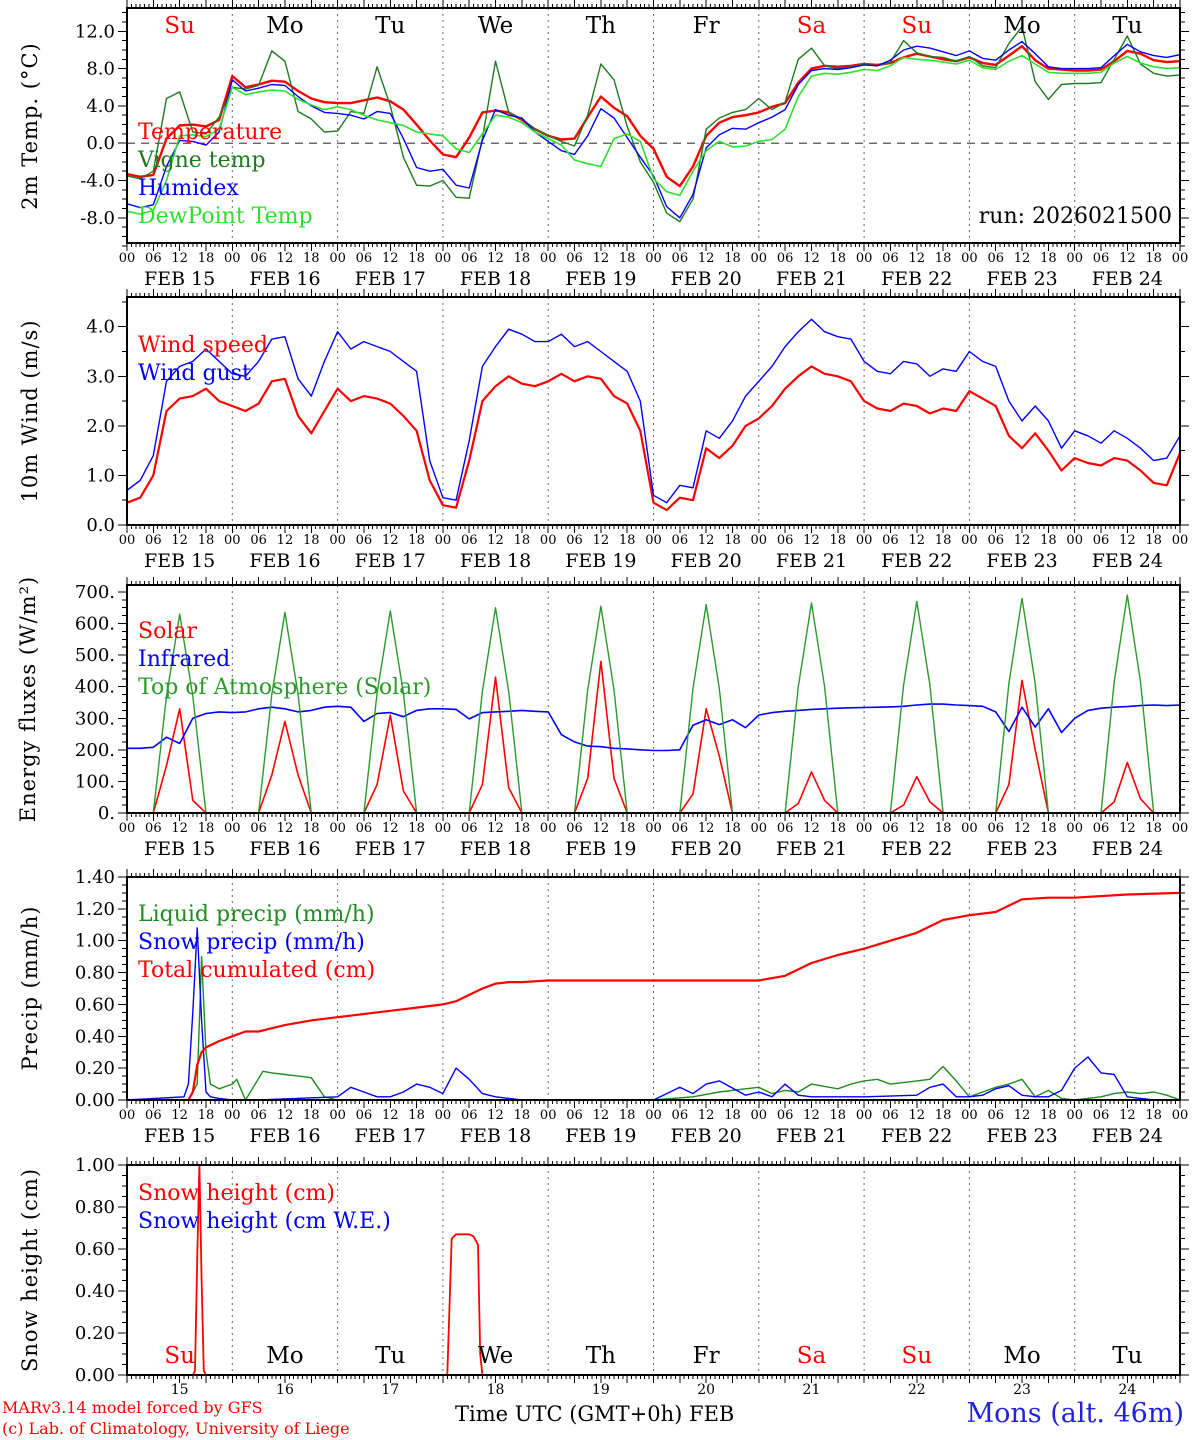 Image resolution: width=1194 pixels, height=1440 pixels. Describe the element at coordinates (1075, 216) in the screenshot. I see `model-run-label: run: 2026021500` at that location.